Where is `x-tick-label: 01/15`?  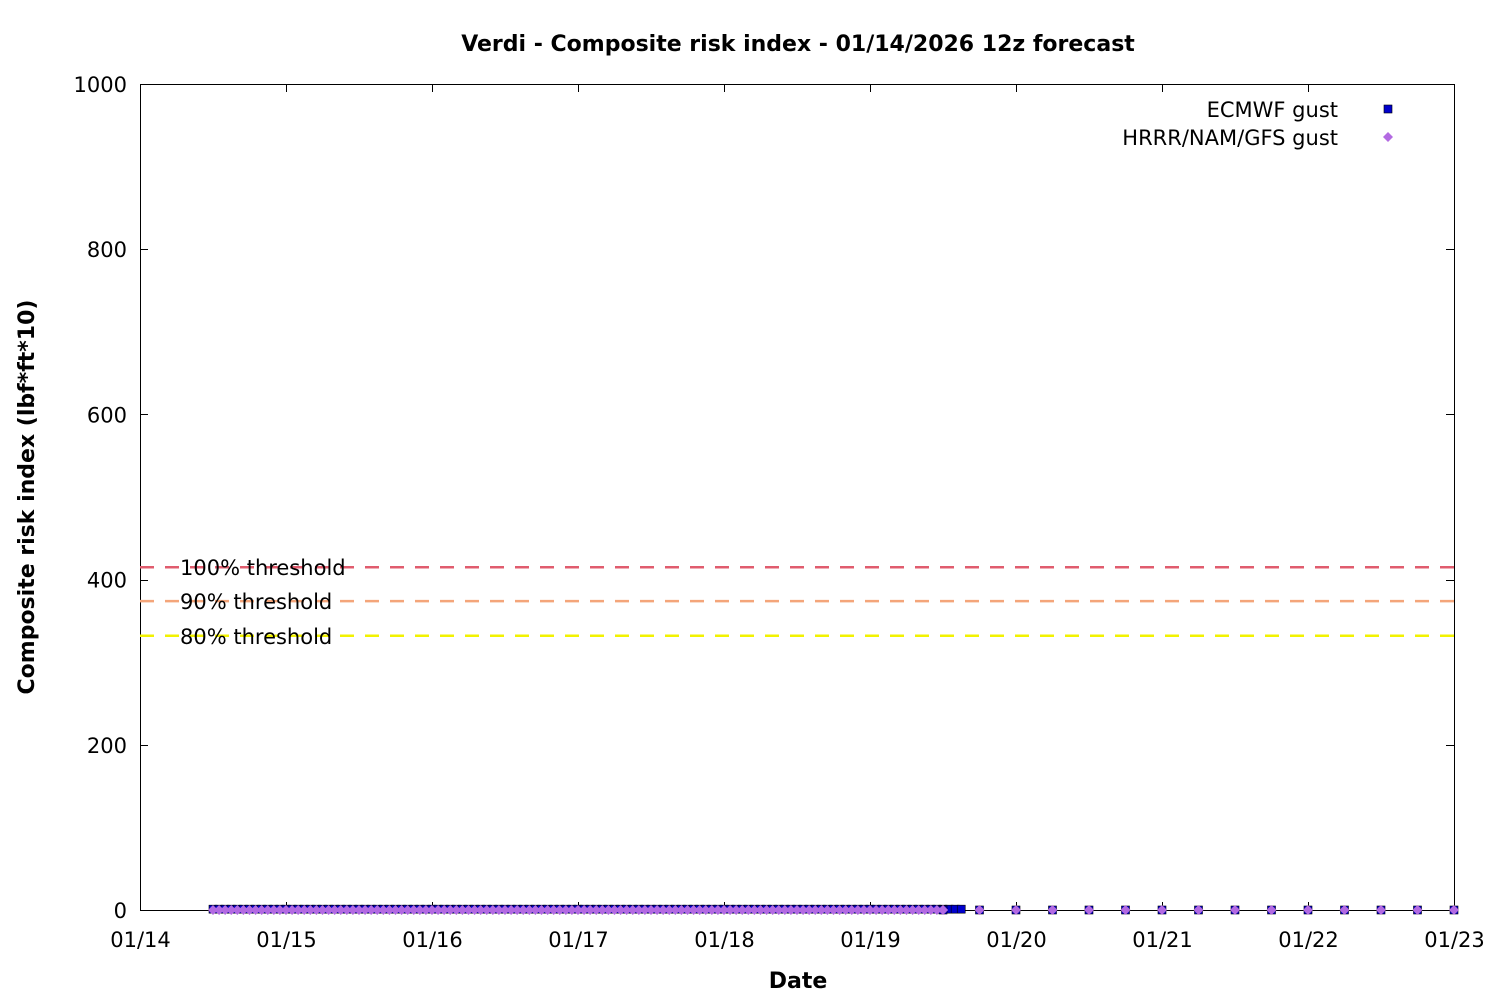 x-tick-label: 01/15 is located at coordinates (286, 940).